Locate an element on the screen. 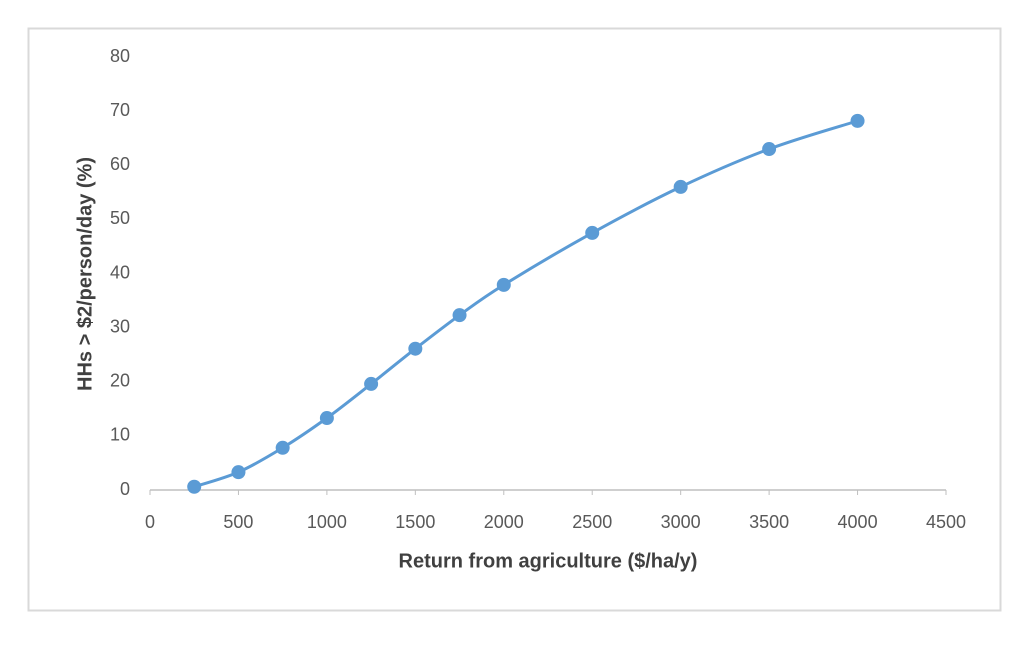 The height and width of the screenshot is (655, 1027). y-tick-label: 0 is located at coordinates (125, 489).